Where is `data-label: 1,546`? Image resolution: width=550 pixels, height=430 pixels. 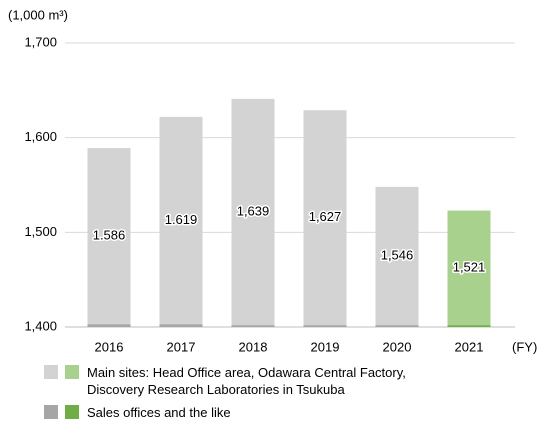 data-label: 1,546 is located at coordinates (397, 254).